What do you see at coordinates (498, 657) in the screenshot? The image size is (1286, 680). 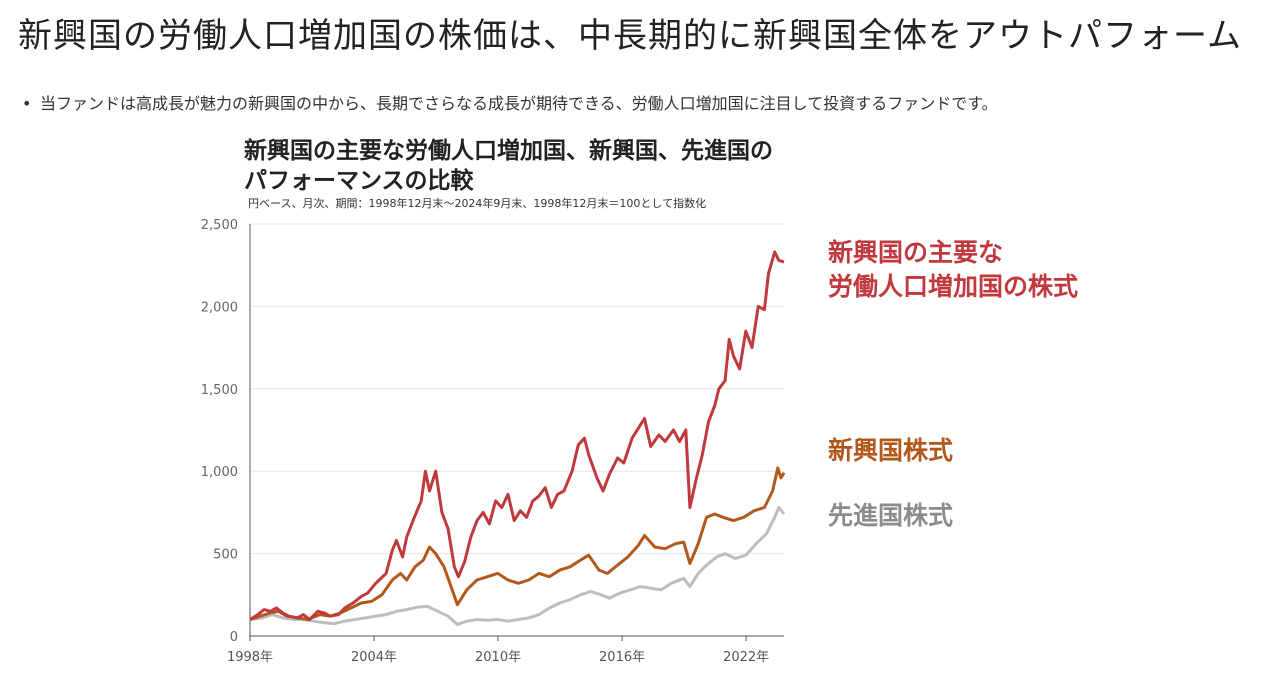 I see `x-tick-label: 2010年` at bounding box center [498, 657].